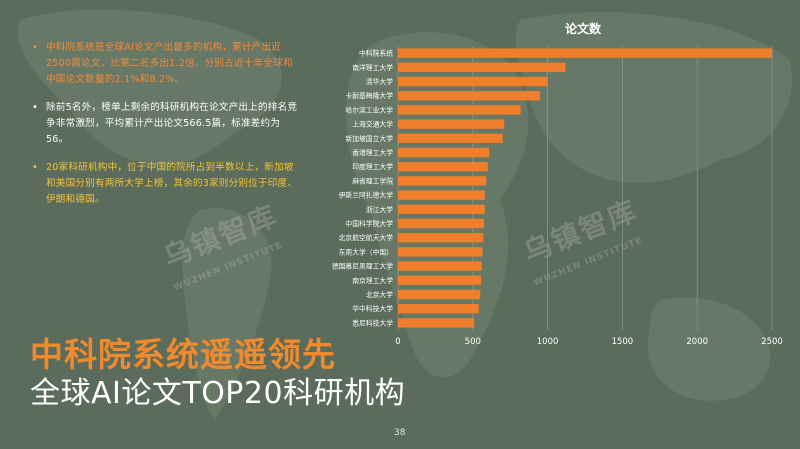 Image resolution: width=800 pixels, height=449 pixels. I want to click on category-label: 中国科学院大学, so click(369, 223).